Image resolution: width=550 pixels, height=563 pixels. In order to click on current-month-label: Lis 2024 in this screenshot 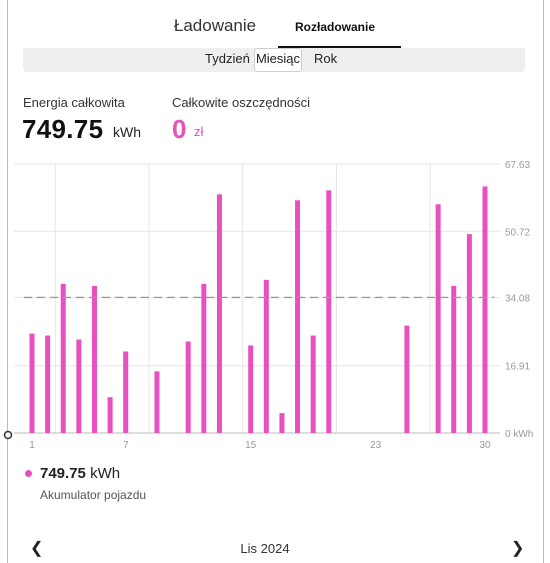, I will do `click(265, 548)`.